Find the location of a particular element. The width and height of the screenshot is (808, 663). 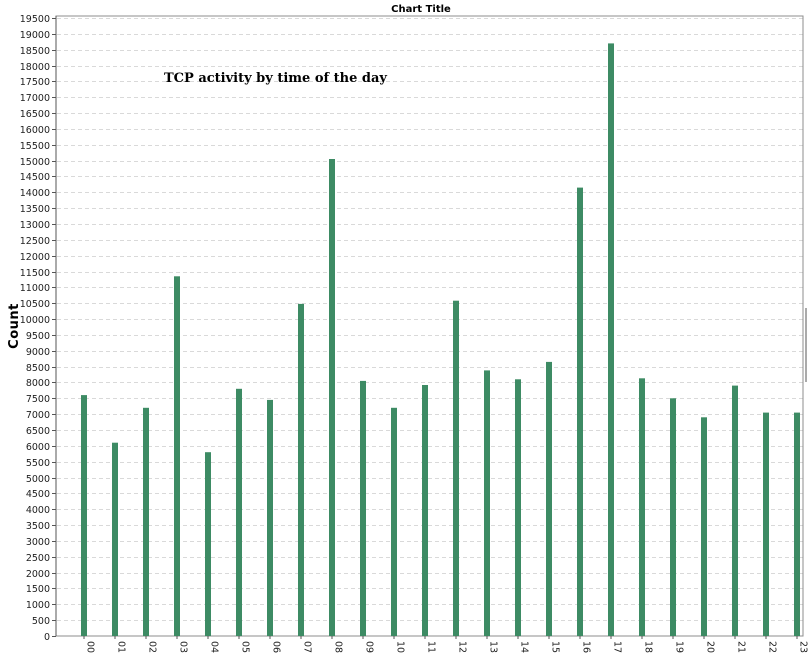

y-tick-label: 1500 is located at coordinates (38, 589).